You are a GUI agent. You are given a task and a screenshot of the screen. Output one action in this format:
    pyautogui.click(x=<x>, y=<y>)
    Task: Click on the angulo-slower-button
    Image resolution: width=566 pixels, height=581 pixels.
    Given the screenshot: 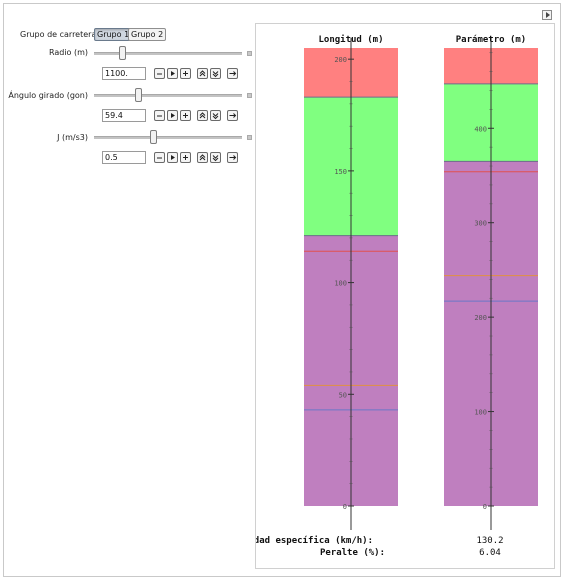 What is the action you would take?
    pyautogui.click(x=215, y=115)
    